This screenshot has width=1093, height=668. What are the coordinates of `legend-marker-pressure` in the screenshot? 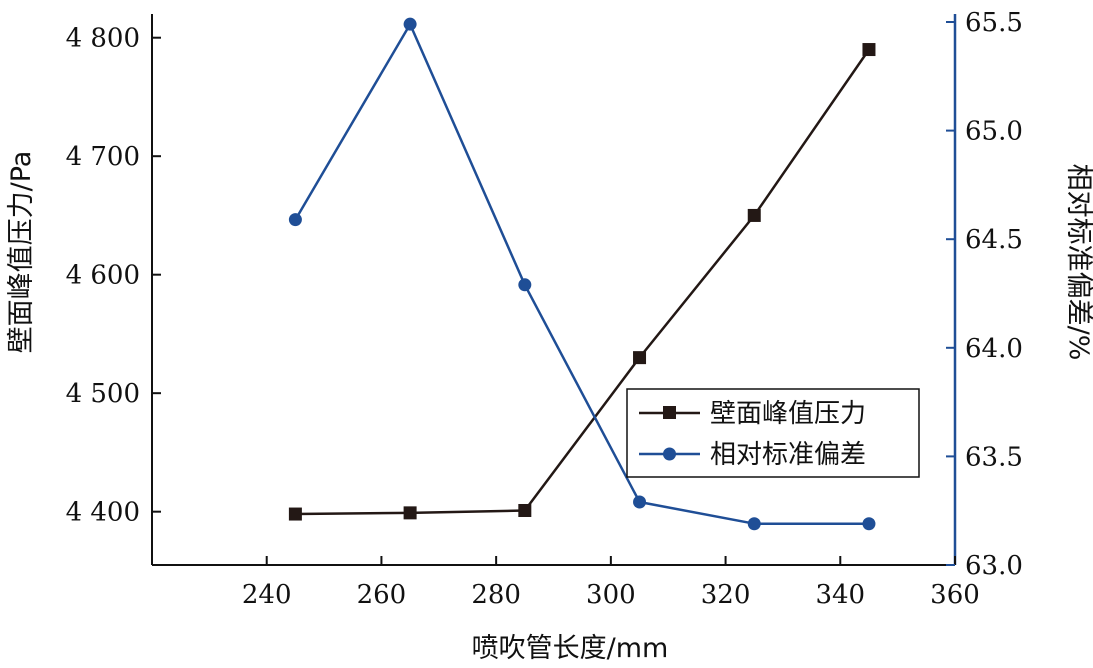 It's located at (669, 412).